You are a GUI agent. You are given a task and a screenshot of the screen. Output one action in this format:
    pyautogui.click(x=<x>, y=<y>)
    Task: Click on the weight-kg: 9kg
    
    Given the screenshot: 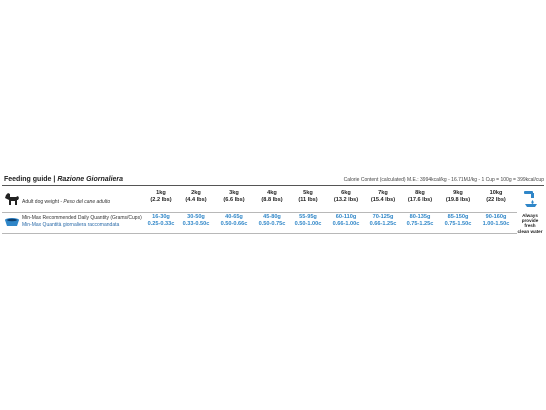 What is the action you would take?
    pyautogui.click(x=458, y=193)
    